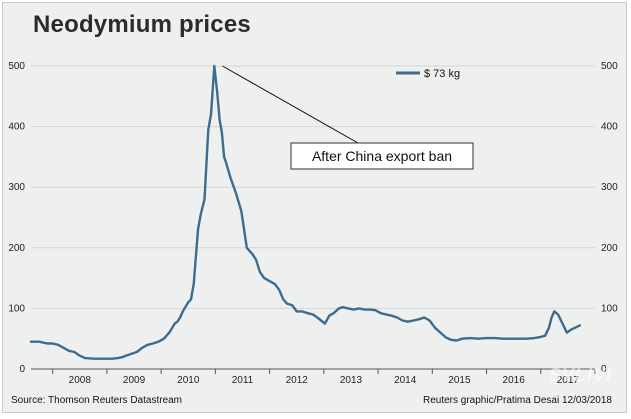 This screenshot has height=419, width=631. I want to click on x-tick-label: 2012, so click(297, 380).